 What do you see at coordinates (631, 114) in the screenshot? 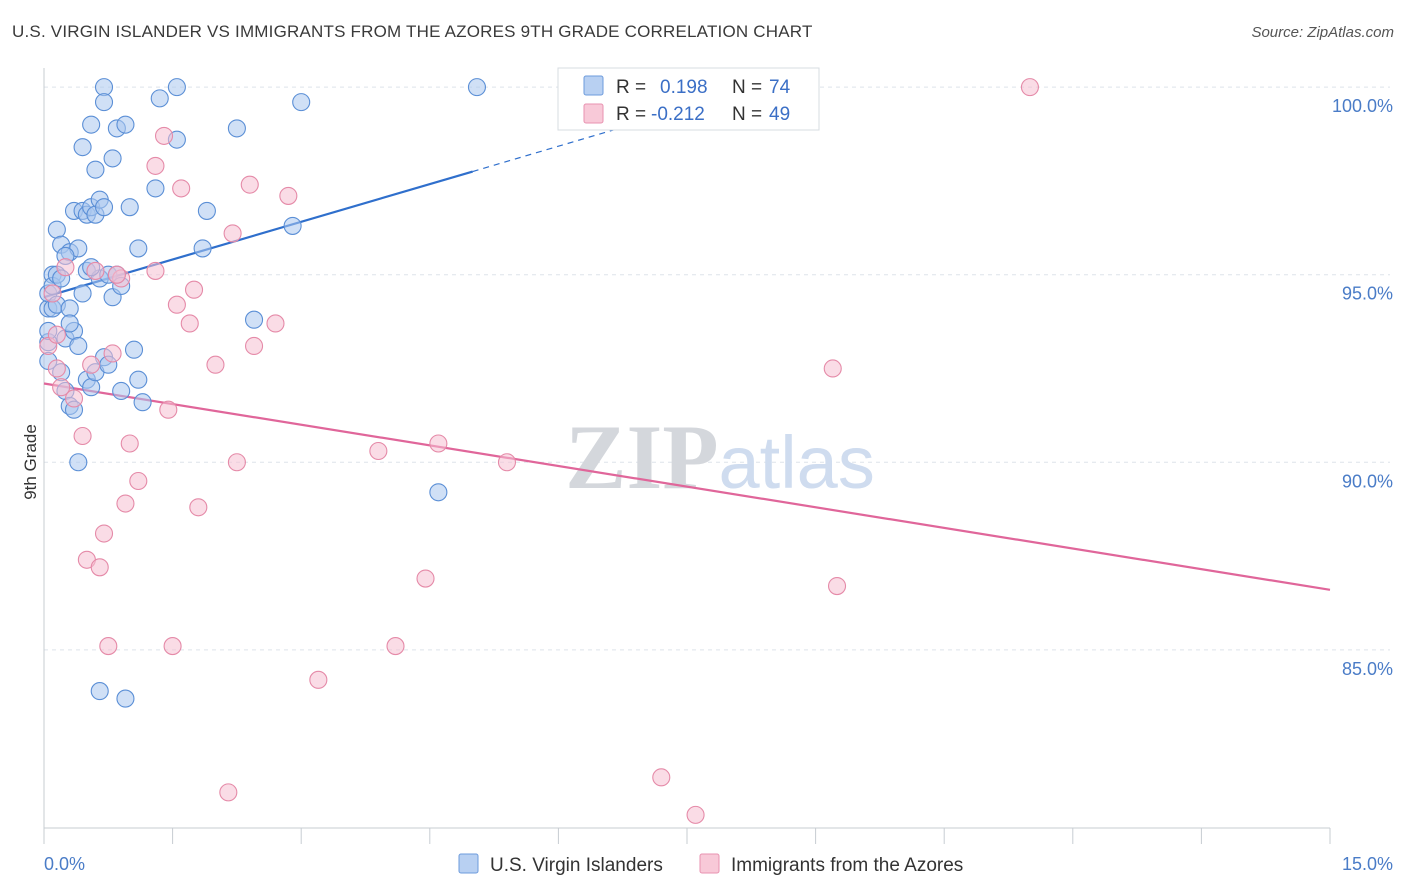
I see `legend-r-label-pink: R =` at bounding box center [631, 114].